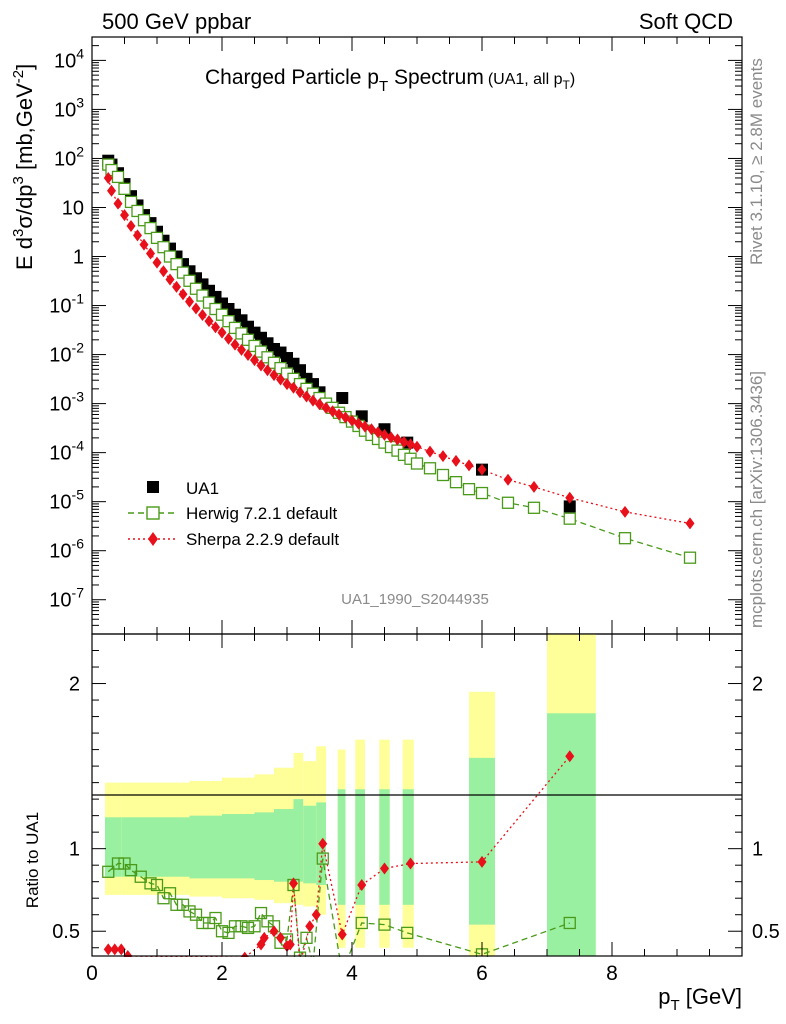  I want to click on ratio-series-lines, so click(339, 865).